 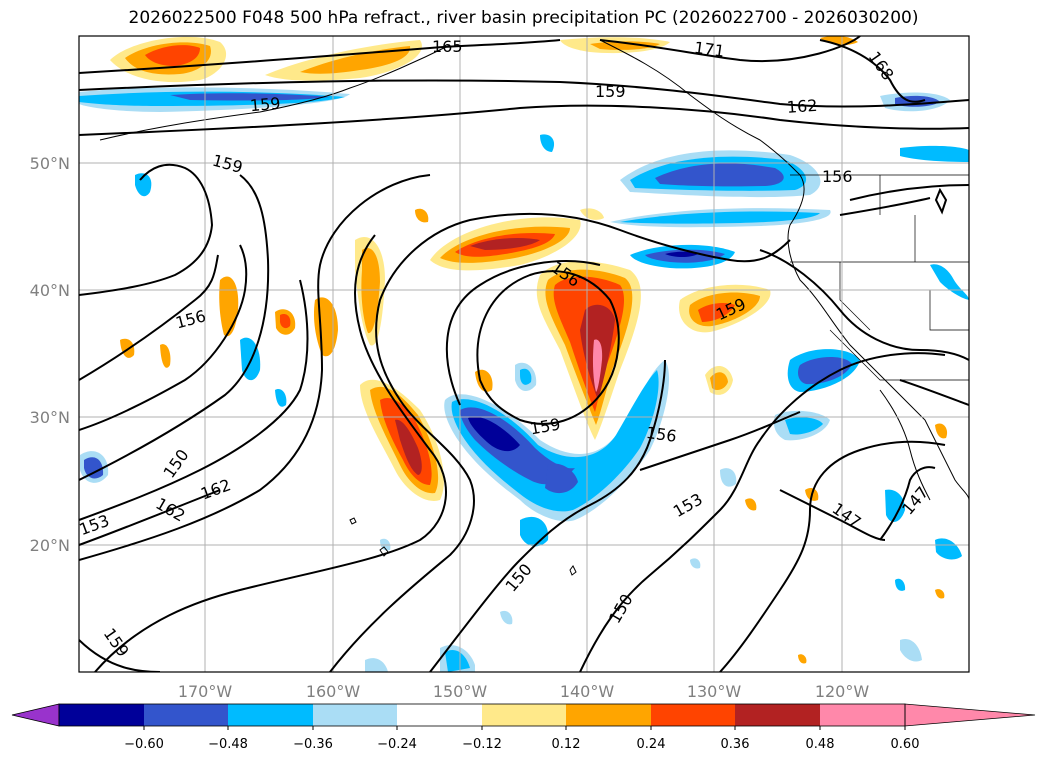 I want to click on colorbar-tick-label: −0.60, so click(x=144, y=744).